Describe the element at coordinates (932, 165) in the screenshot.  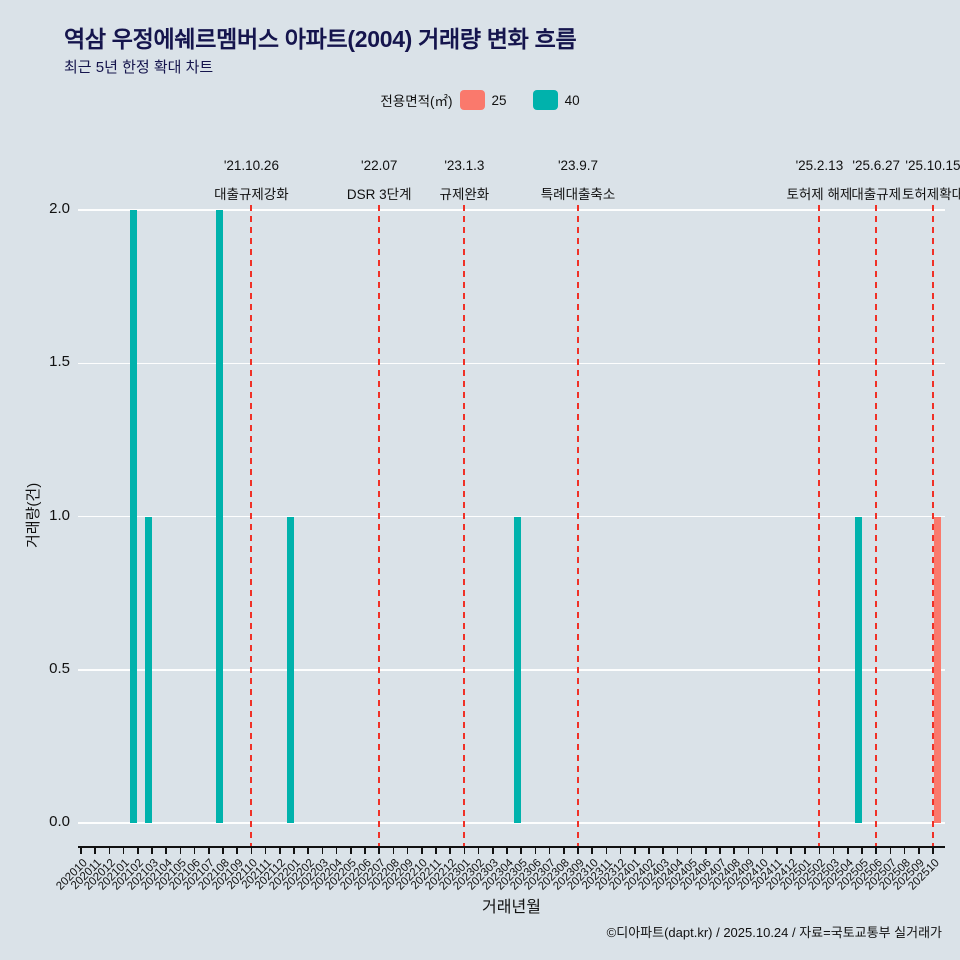
I see `policy-event-date: '25.10.15` at that location.